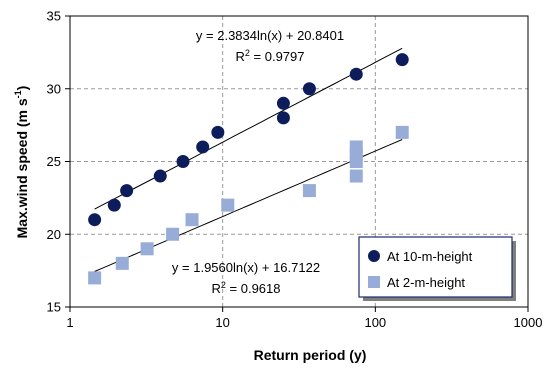  Describe the element at coordinates (310, 355) in the screenshot. I see `x-axis-title: Return period (y)` at that location.